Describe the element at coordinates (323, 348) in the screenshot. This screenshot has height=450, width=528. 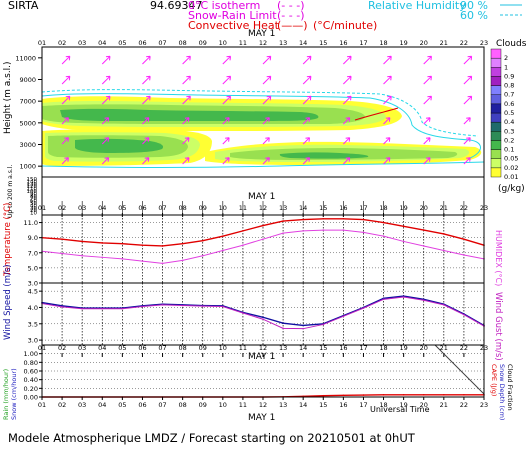
I see `wind-hour-label: 15` at that location.